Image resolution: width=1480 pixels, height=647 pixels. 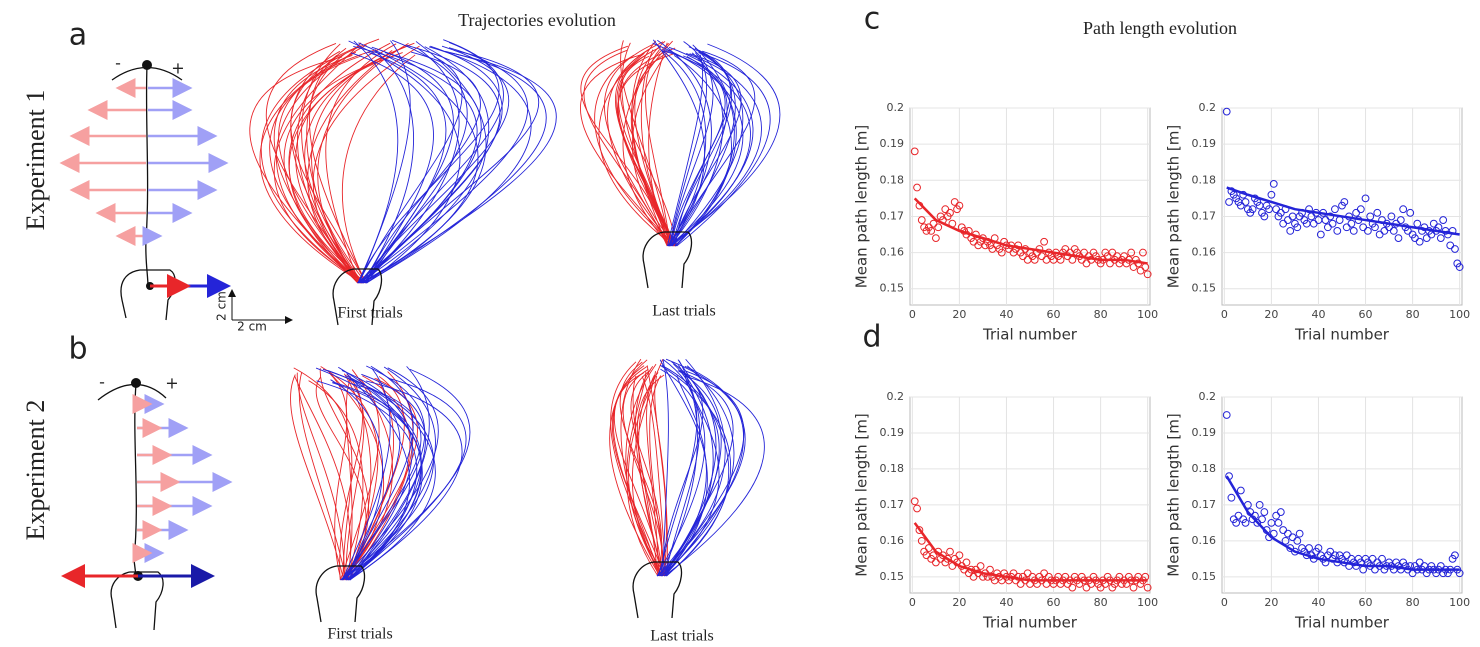 What do you see at coordinates (118, 63) in the screenshot?
I see `sign: -` at bounding box center [118, 63].